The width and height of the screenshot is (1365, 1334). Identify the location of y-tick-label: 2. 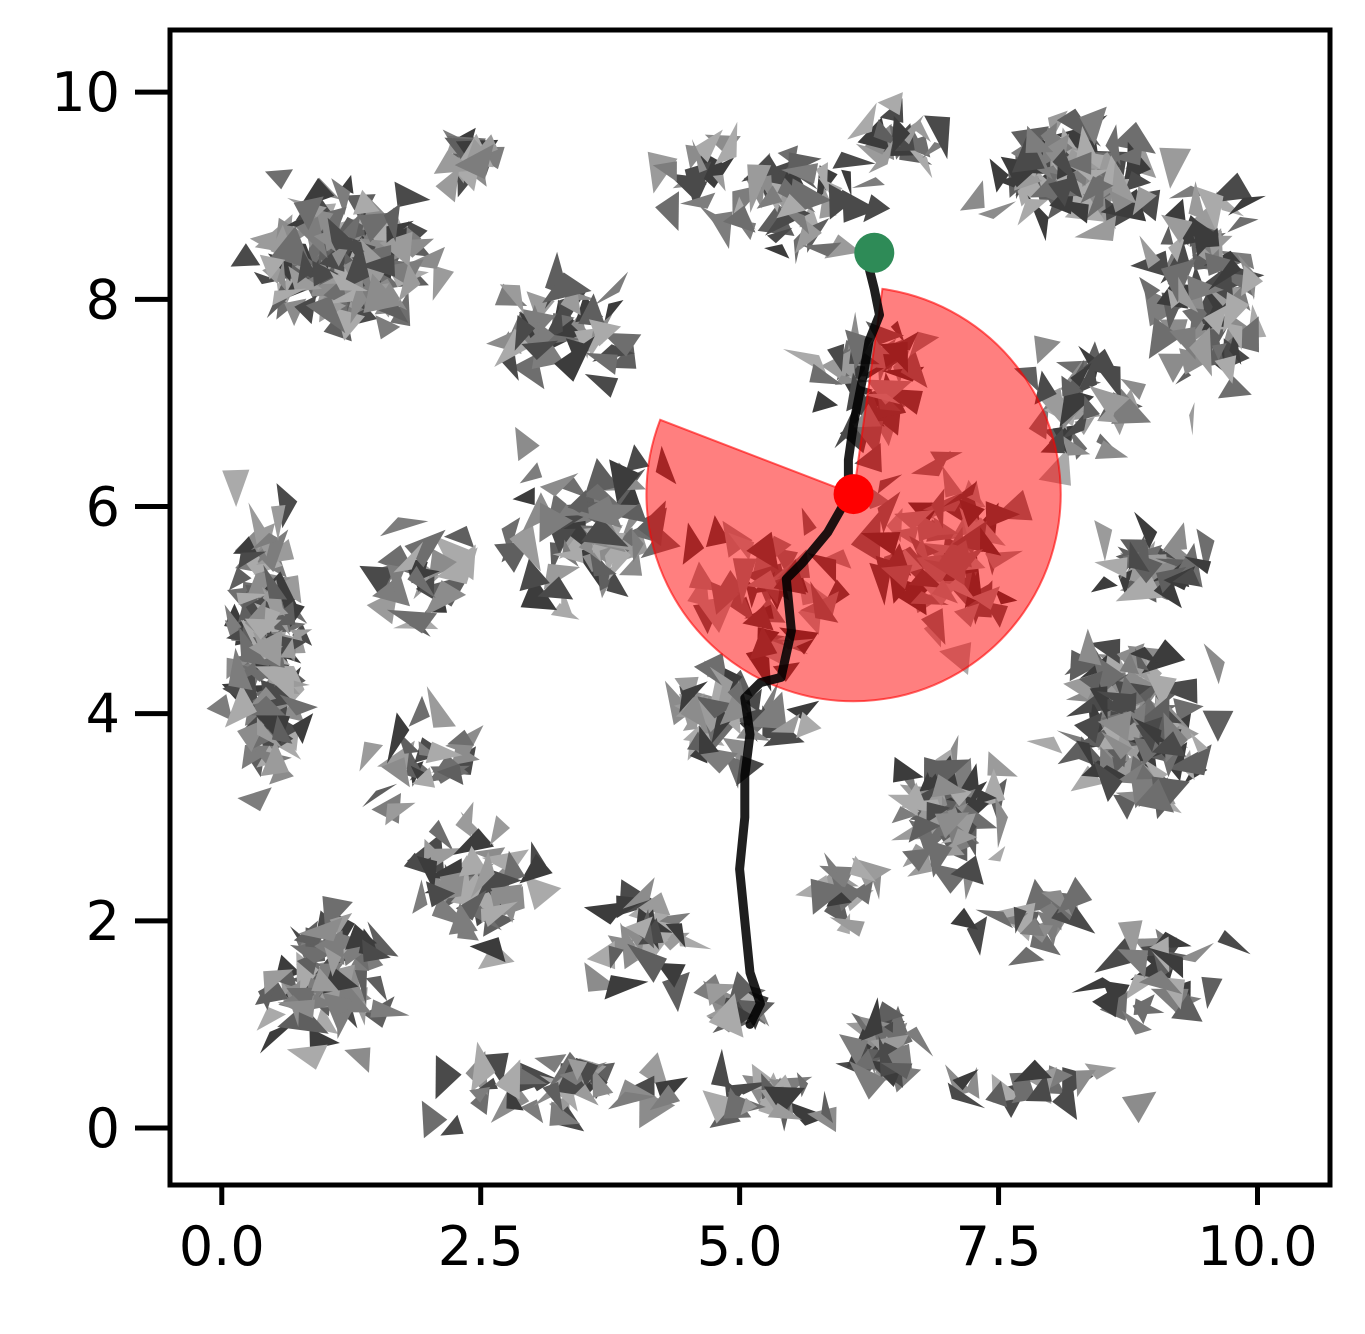
(103, 921).